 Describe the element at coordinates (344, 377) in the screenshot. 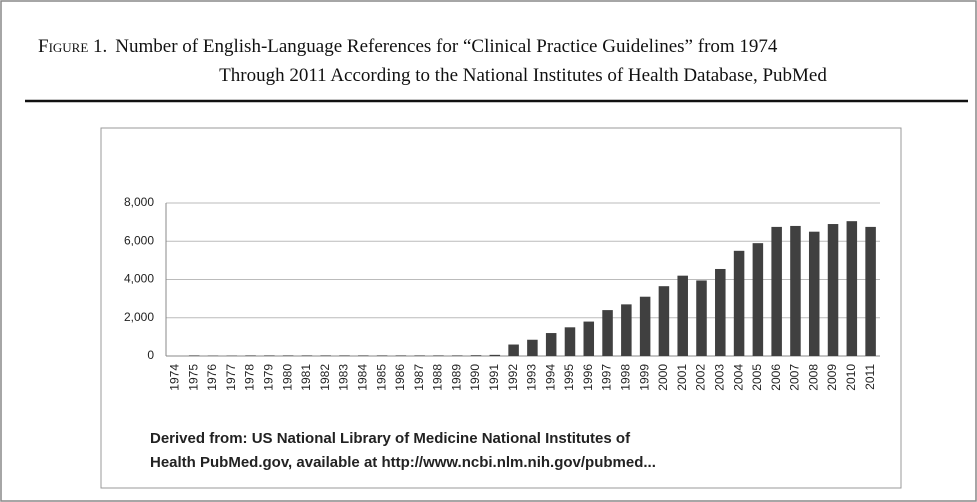

I see `x-tick-label: 1983` at that location.